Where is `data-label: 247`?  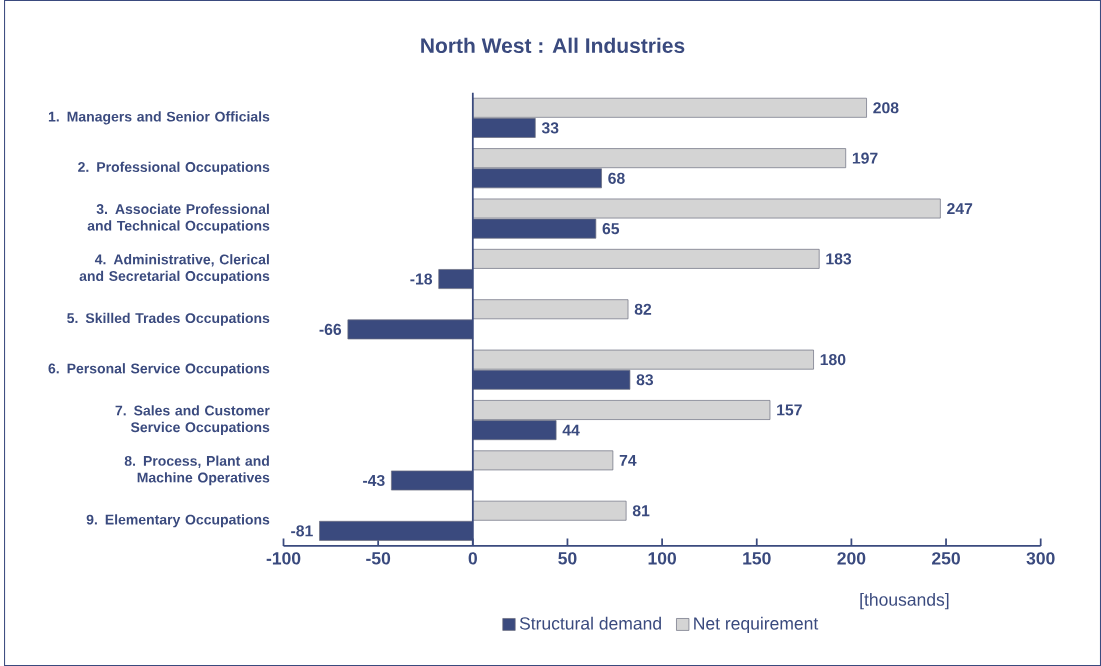 data-label: 247 is located at coordinates (960, 208).